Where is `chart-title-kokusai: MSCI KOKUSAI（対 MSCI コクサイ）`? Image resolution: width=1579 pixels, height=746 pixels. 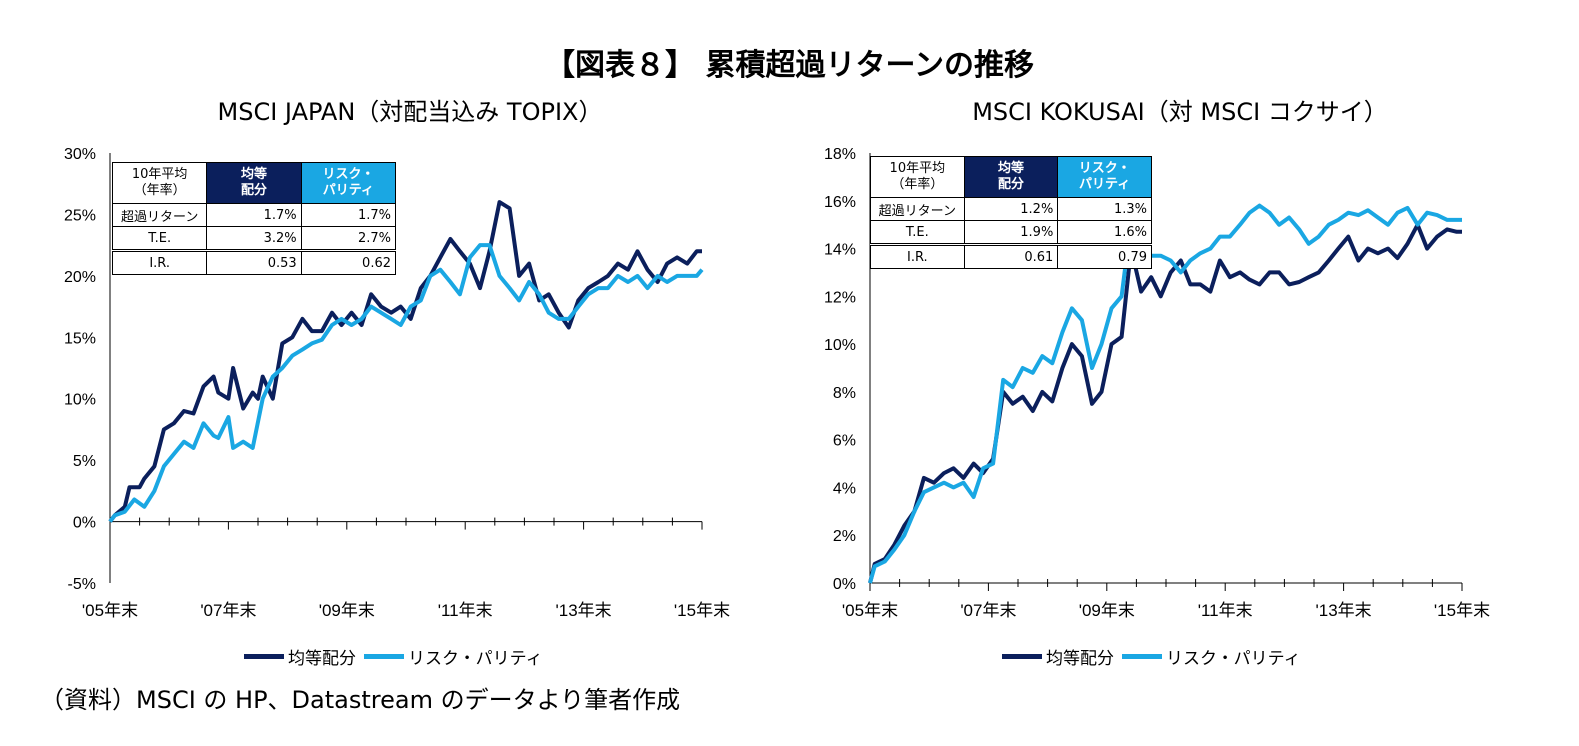
chart-title-kokusai: MSCI KOKUSAI（対 MSCI コクサイ） is located at coordinates (1180, 112).